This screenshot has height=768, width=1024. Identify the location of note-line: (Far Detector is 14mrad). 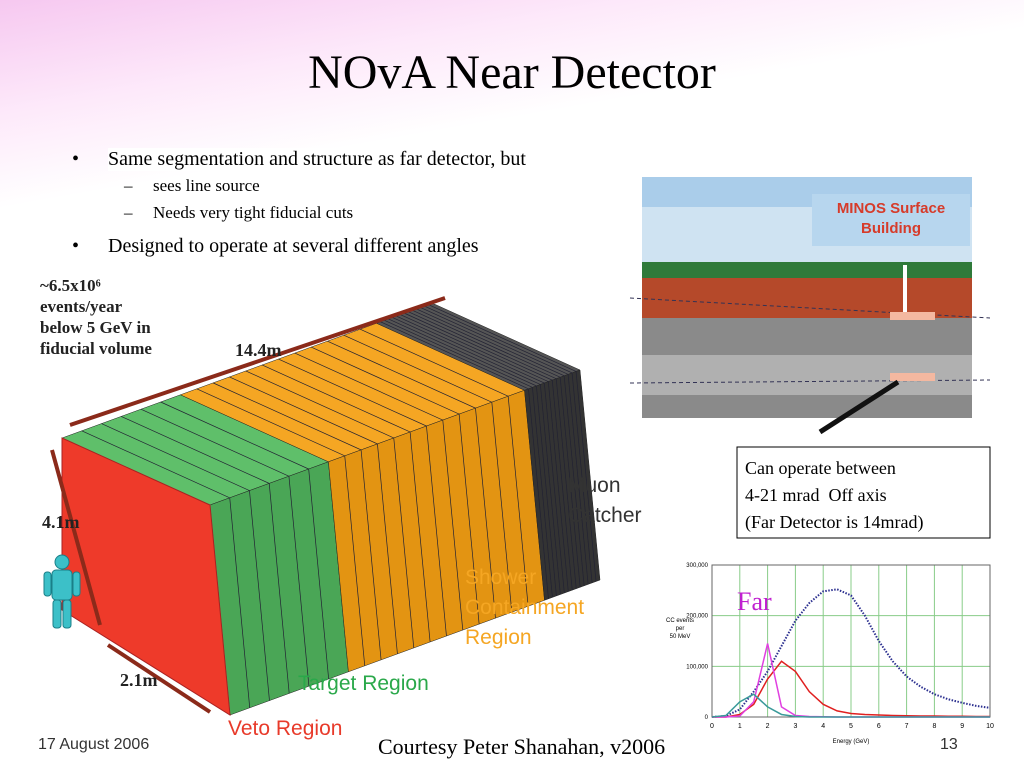
(834, 522).